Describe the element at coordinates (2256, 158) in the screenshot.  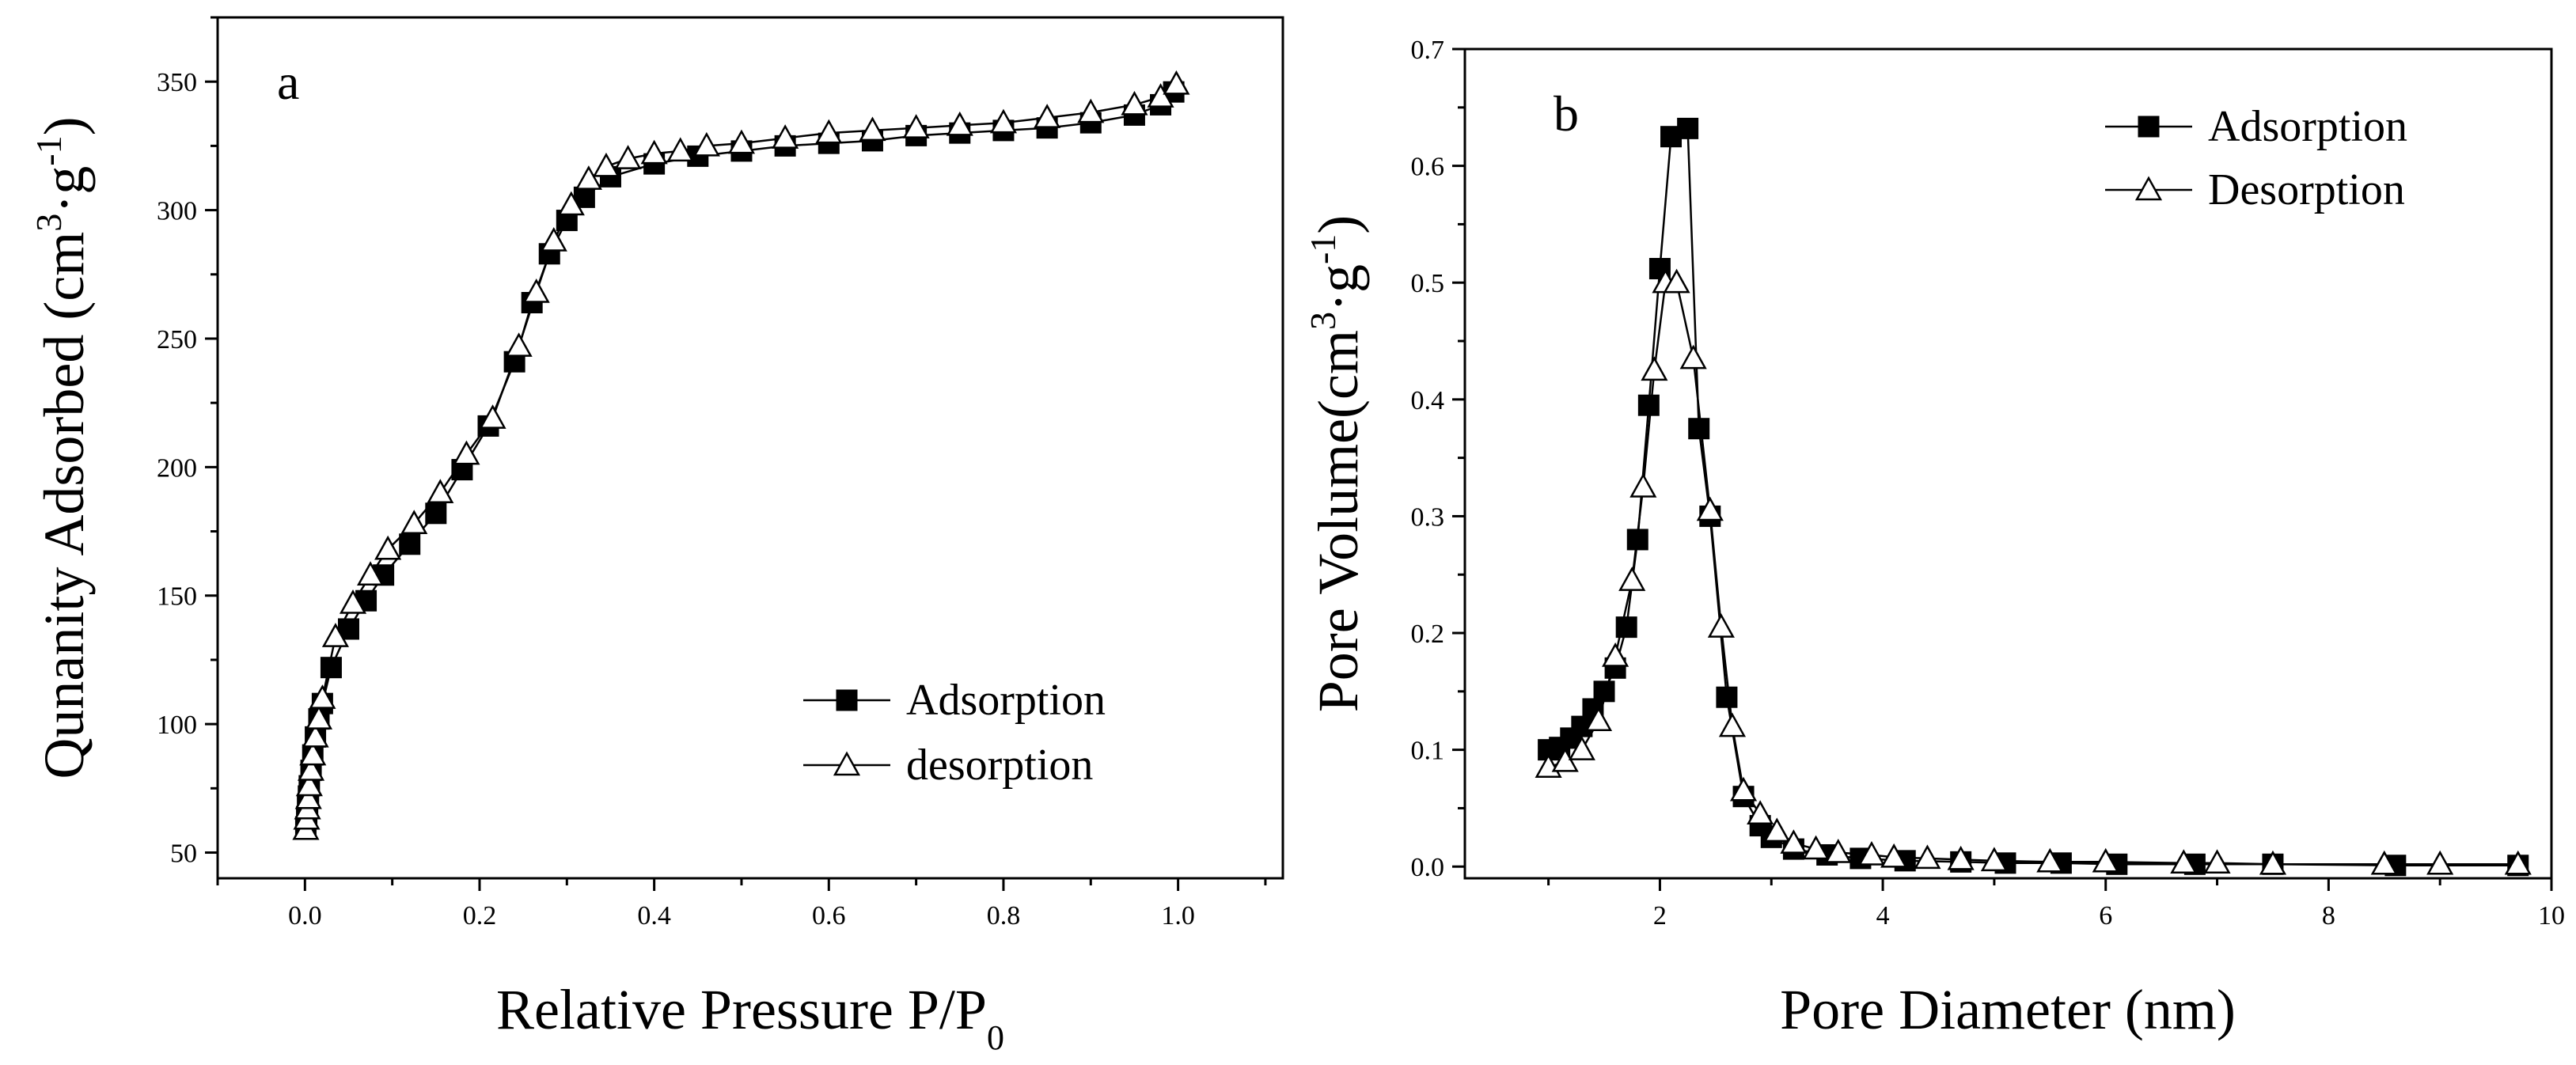
I see `panel-b-legend: Adsorption Desorption` at that location.